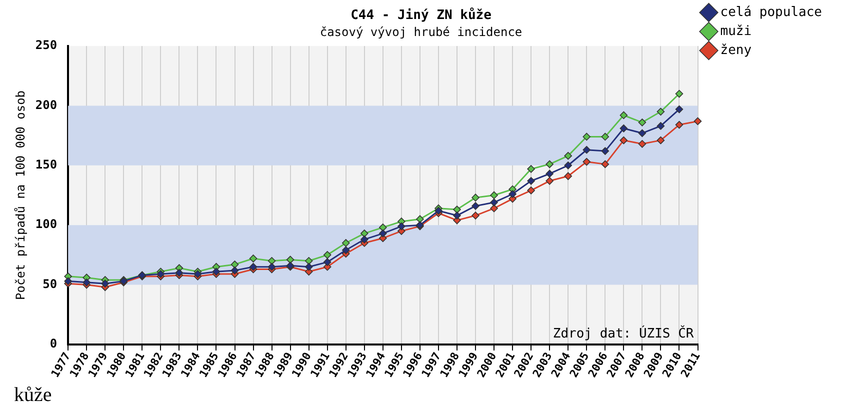 The image size is (852, 420). What do you see at coordinates (421, 15) in the screenshot?
I see `chart-title: C44 - Jiný ZN kůže` at bounding box center [421, 15].